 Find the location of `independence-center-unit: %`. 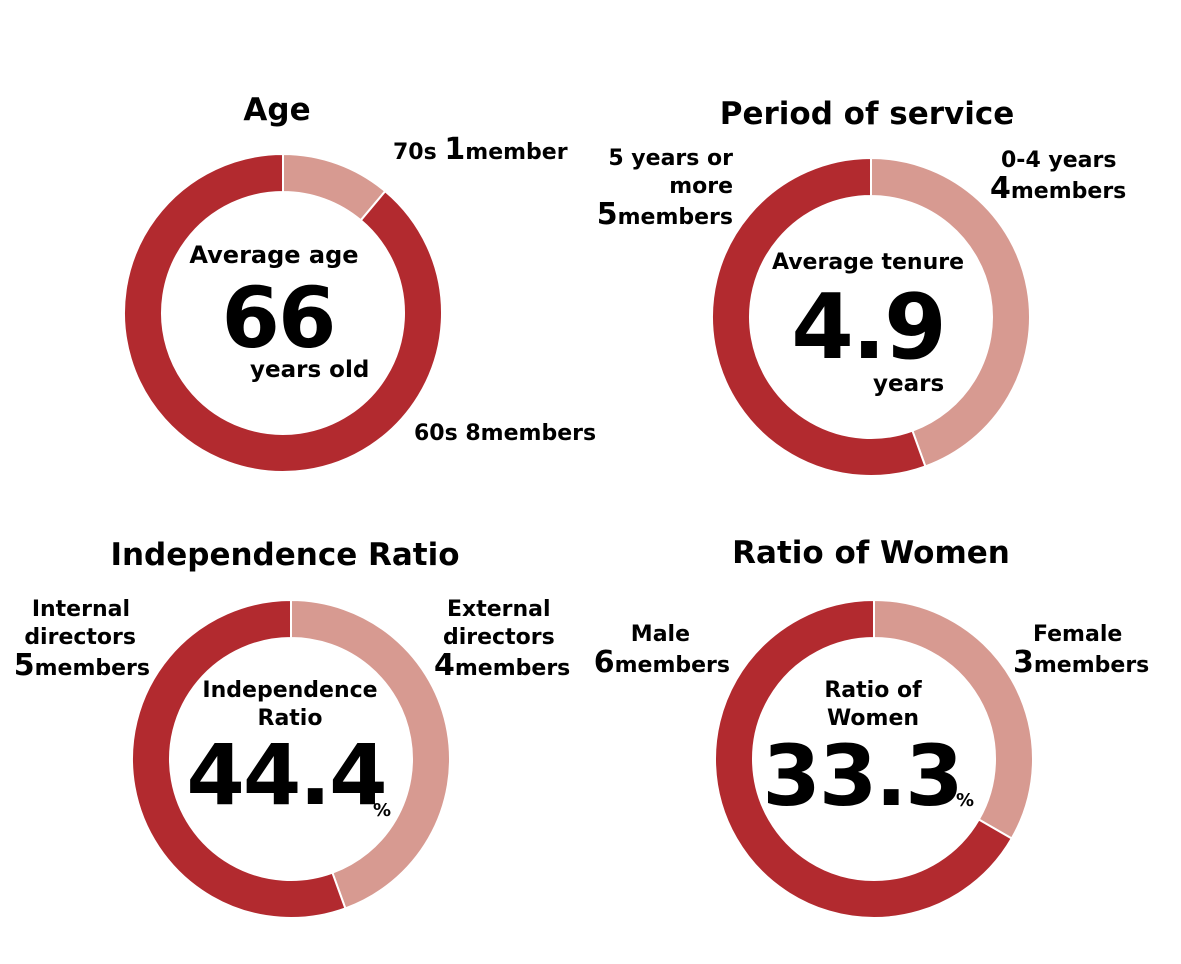

independence-center-unit: % is located at coordinates (382, 810).